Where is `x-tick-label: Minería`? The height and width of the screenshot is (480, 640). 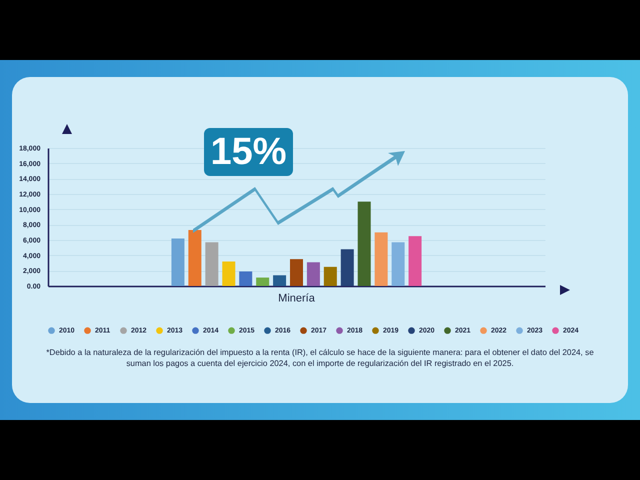 x-tick-label: Minería is located at coordinates (297, 298).